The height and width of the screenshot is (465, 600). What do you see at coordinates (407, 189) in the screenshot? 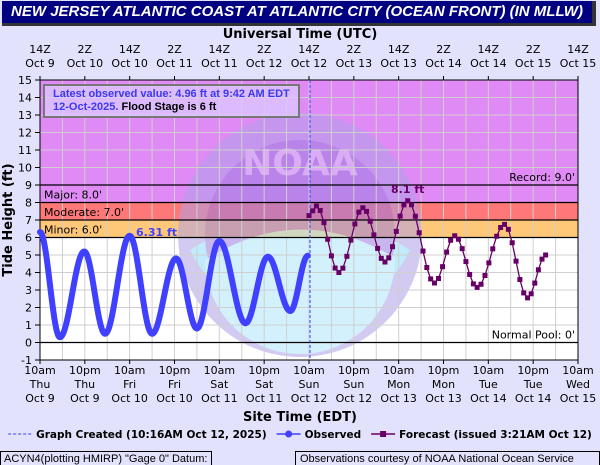
I see `forecast-max-label: 8.1 ft` at bounding box center [407, 189].